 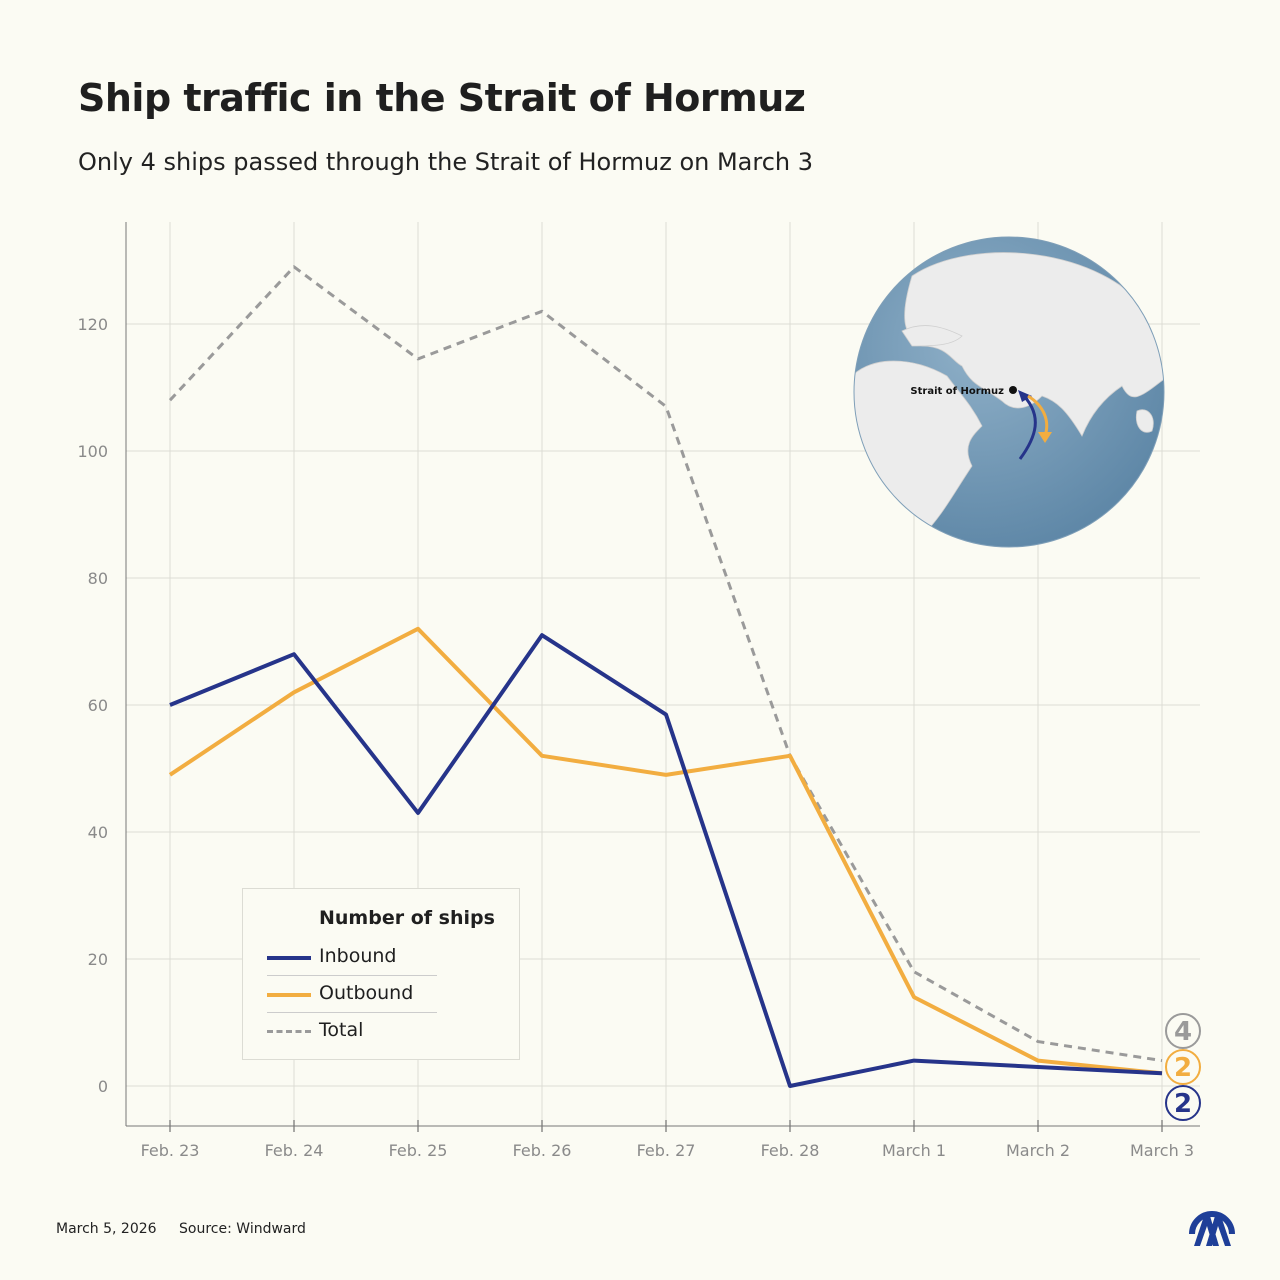 I want to click on x-tick-label: Feb. 26, so click(x=542, y=1150).